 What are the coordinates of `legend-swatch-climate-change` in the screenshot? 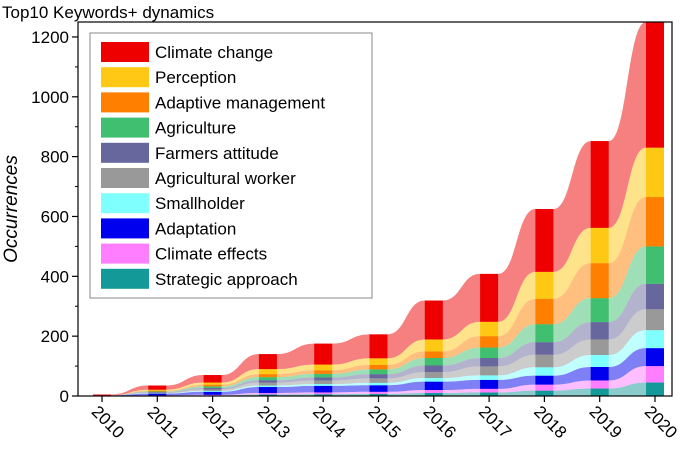 It's located at (125, 52).